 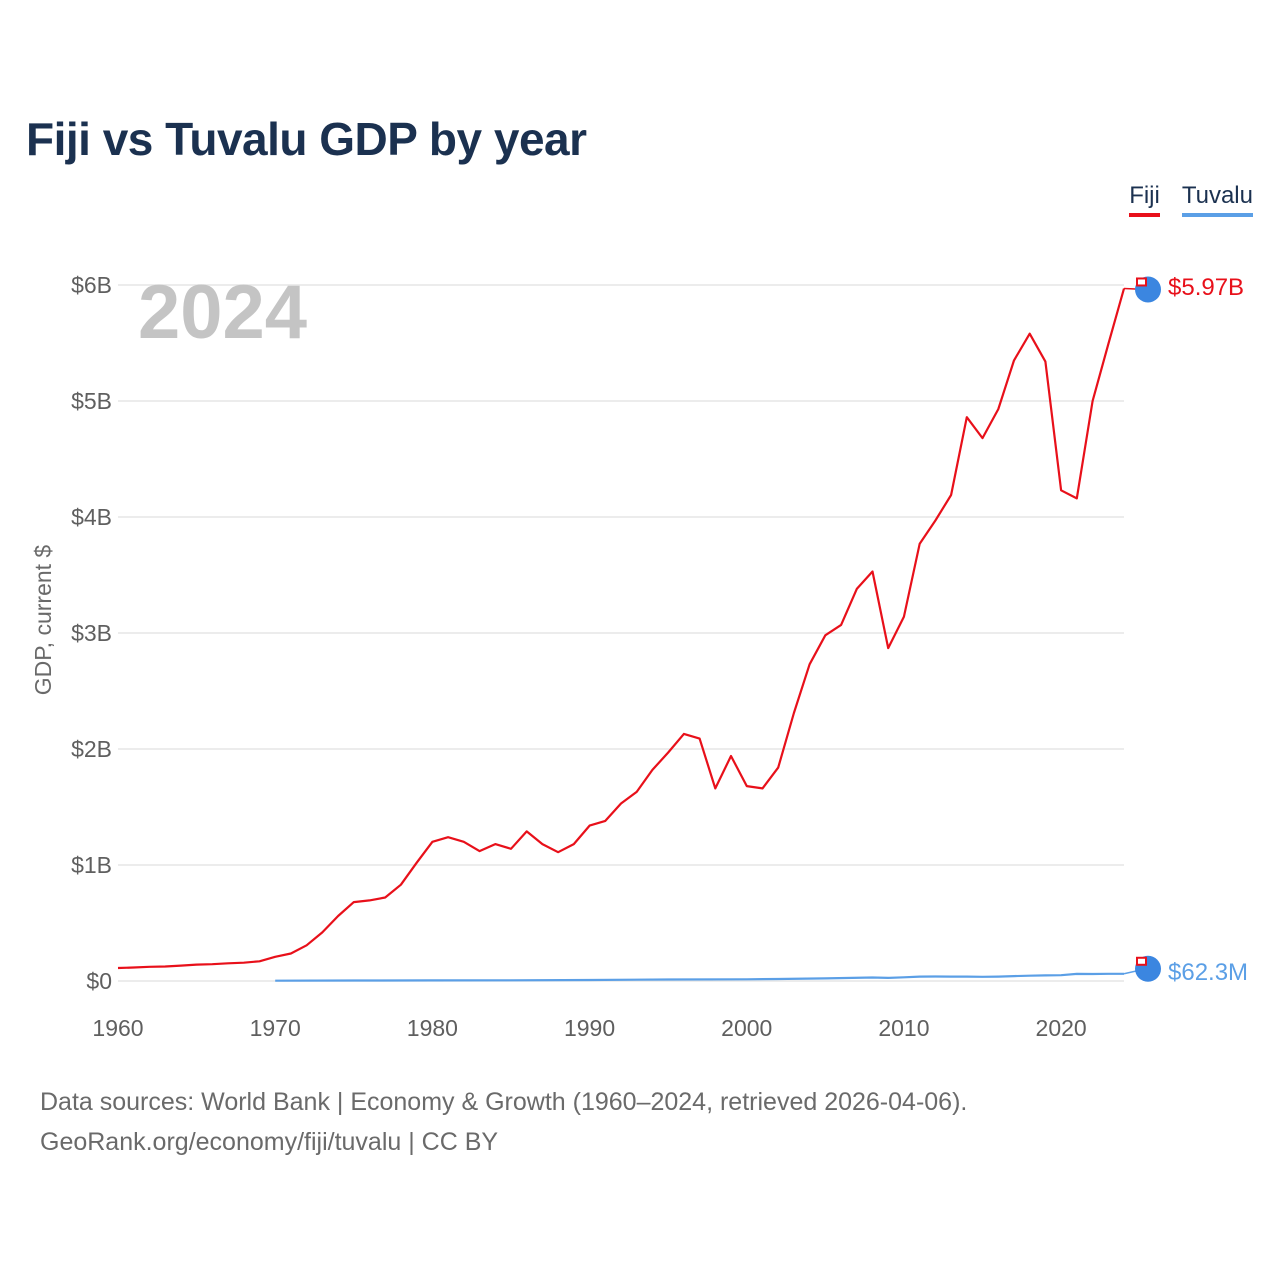 I want to click on flag-canton-cross, so click(x=1141, y=282).